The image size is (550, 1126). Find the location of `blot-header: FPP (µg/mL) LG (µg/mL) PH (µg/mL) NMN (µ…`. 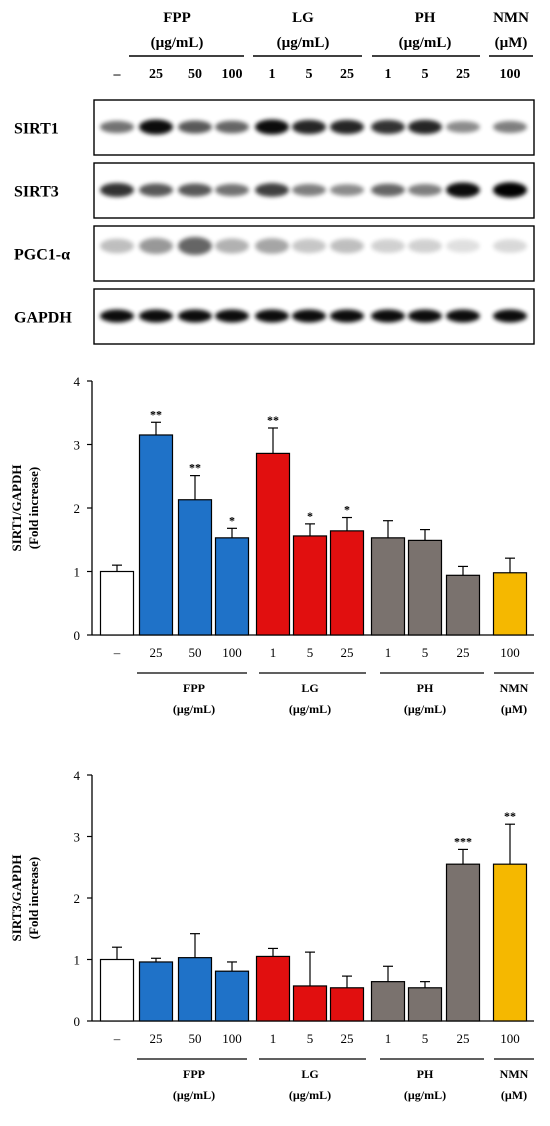

blot-header: FPP (µg/mL) LG (µg/mL) PH (µg/mL) NMN (µ… is located at coordinates (323, 46).